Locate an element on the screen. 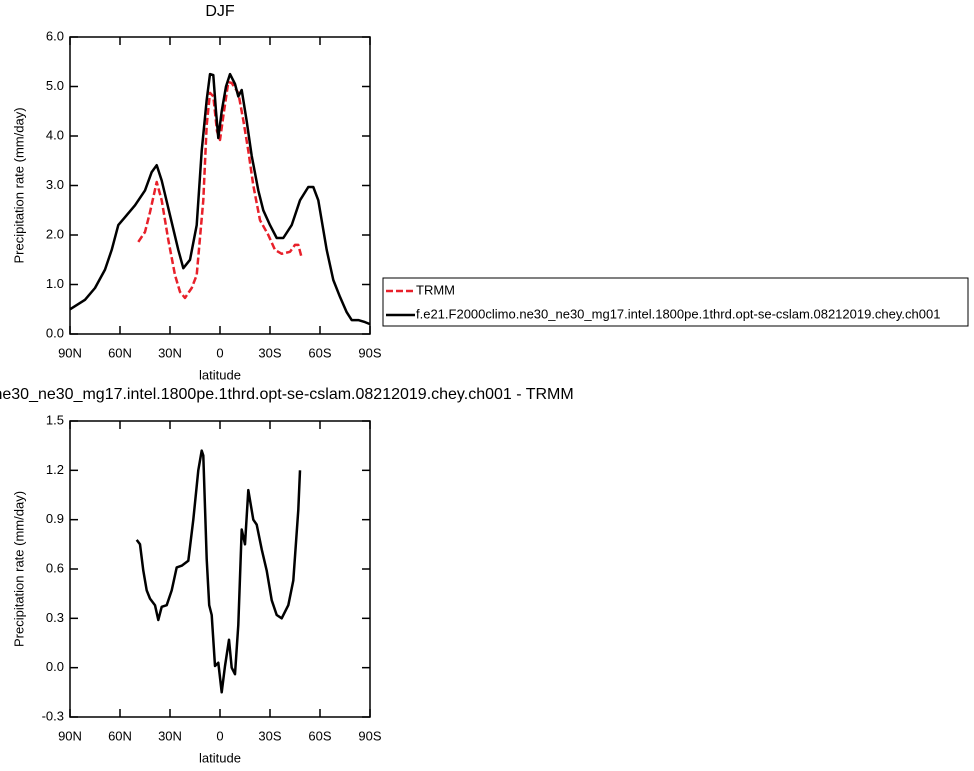 The height and width of the screenshot is (771, 974). y-tick-label: 6.0 is located at coordinates (55, 35).